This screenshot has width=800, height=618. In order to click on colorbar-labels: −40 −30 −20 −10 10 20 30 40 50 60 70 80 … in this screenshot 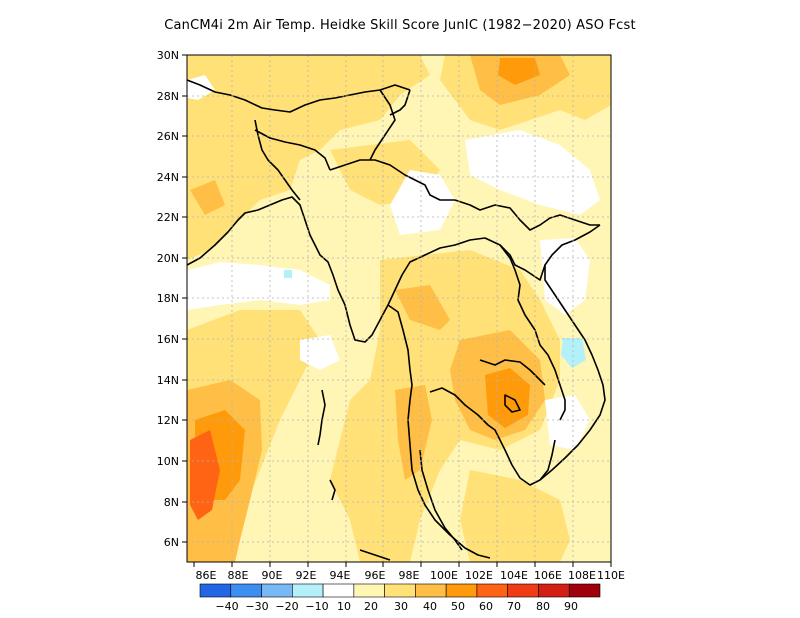, I will do `click(396, 606)`.